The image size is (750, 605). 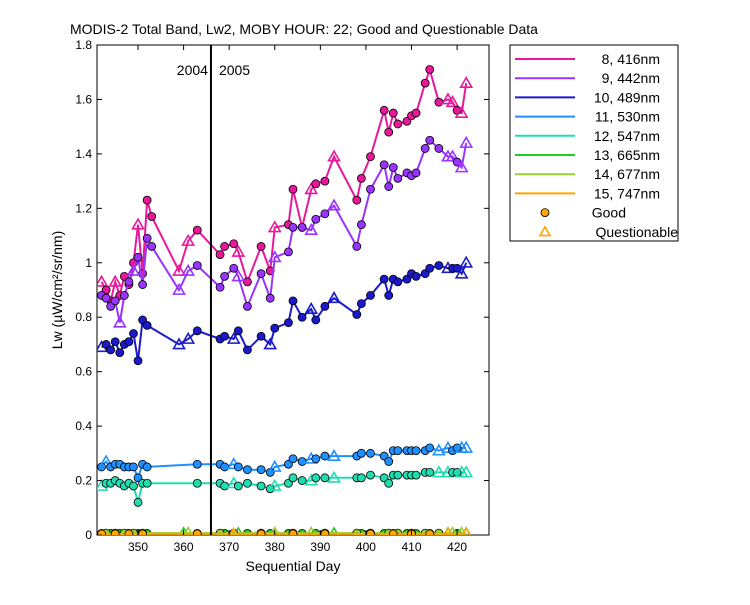 What do you see at coordinates (83, 317) in the screenshot?
I see `y-tick-label: 0.8` at bounding box center [83, 317].